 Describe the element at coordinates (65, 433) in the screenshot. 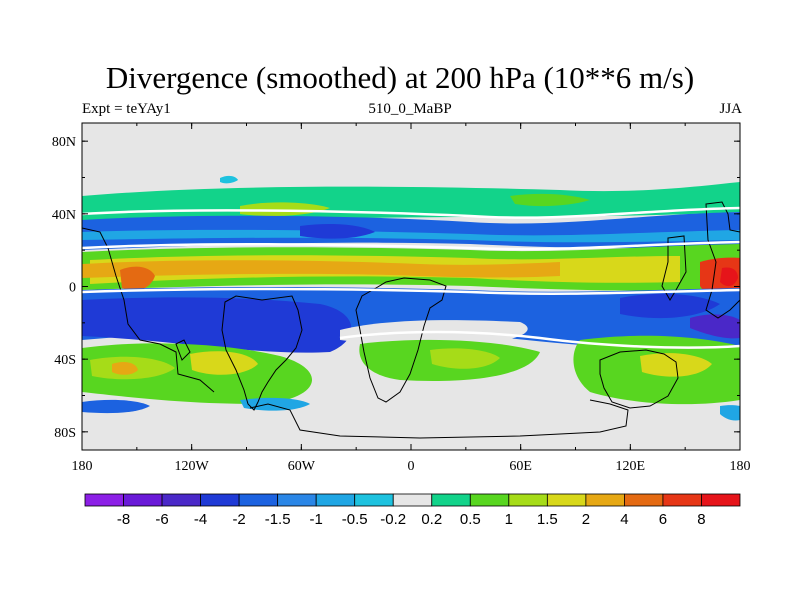

I see `y-tick-label: 80S` at that location.